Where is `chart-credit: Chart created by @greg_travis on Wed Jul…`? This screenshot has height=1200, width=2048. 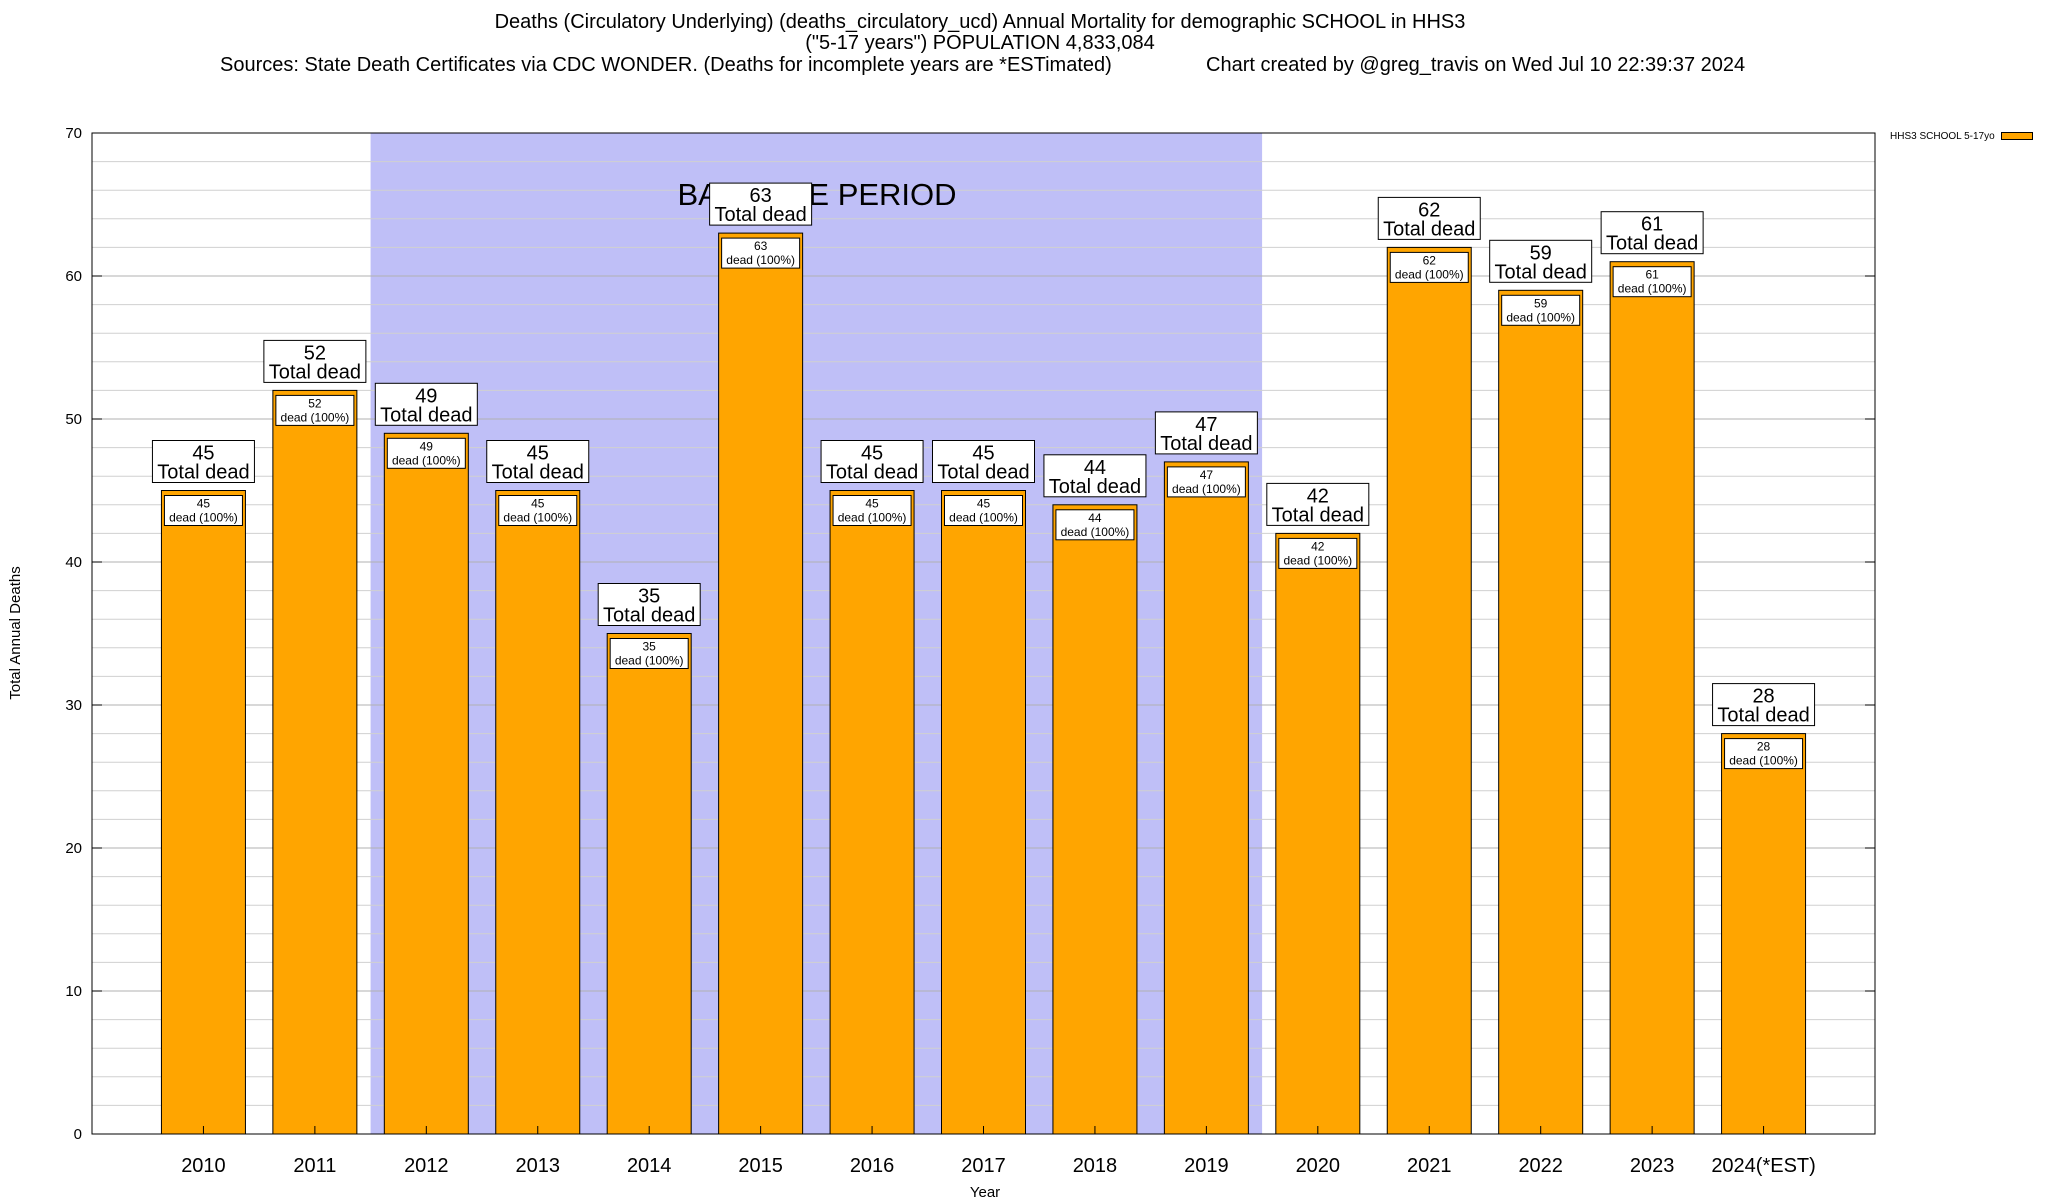
chart-credit: Chart created by @greg_travis on Wed Jul… is located at coordinates (1476, 65).